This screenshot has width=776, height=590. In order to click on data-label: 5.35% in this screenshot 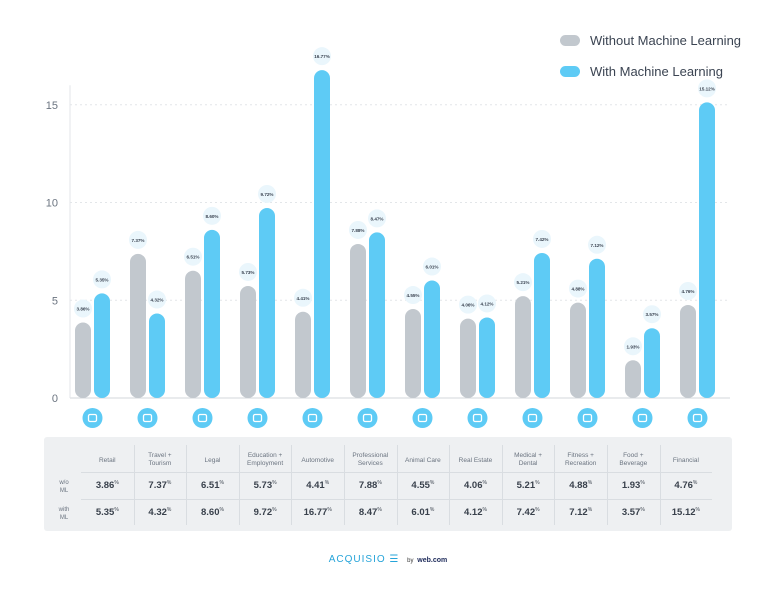, I will do `click(101, 279)`.